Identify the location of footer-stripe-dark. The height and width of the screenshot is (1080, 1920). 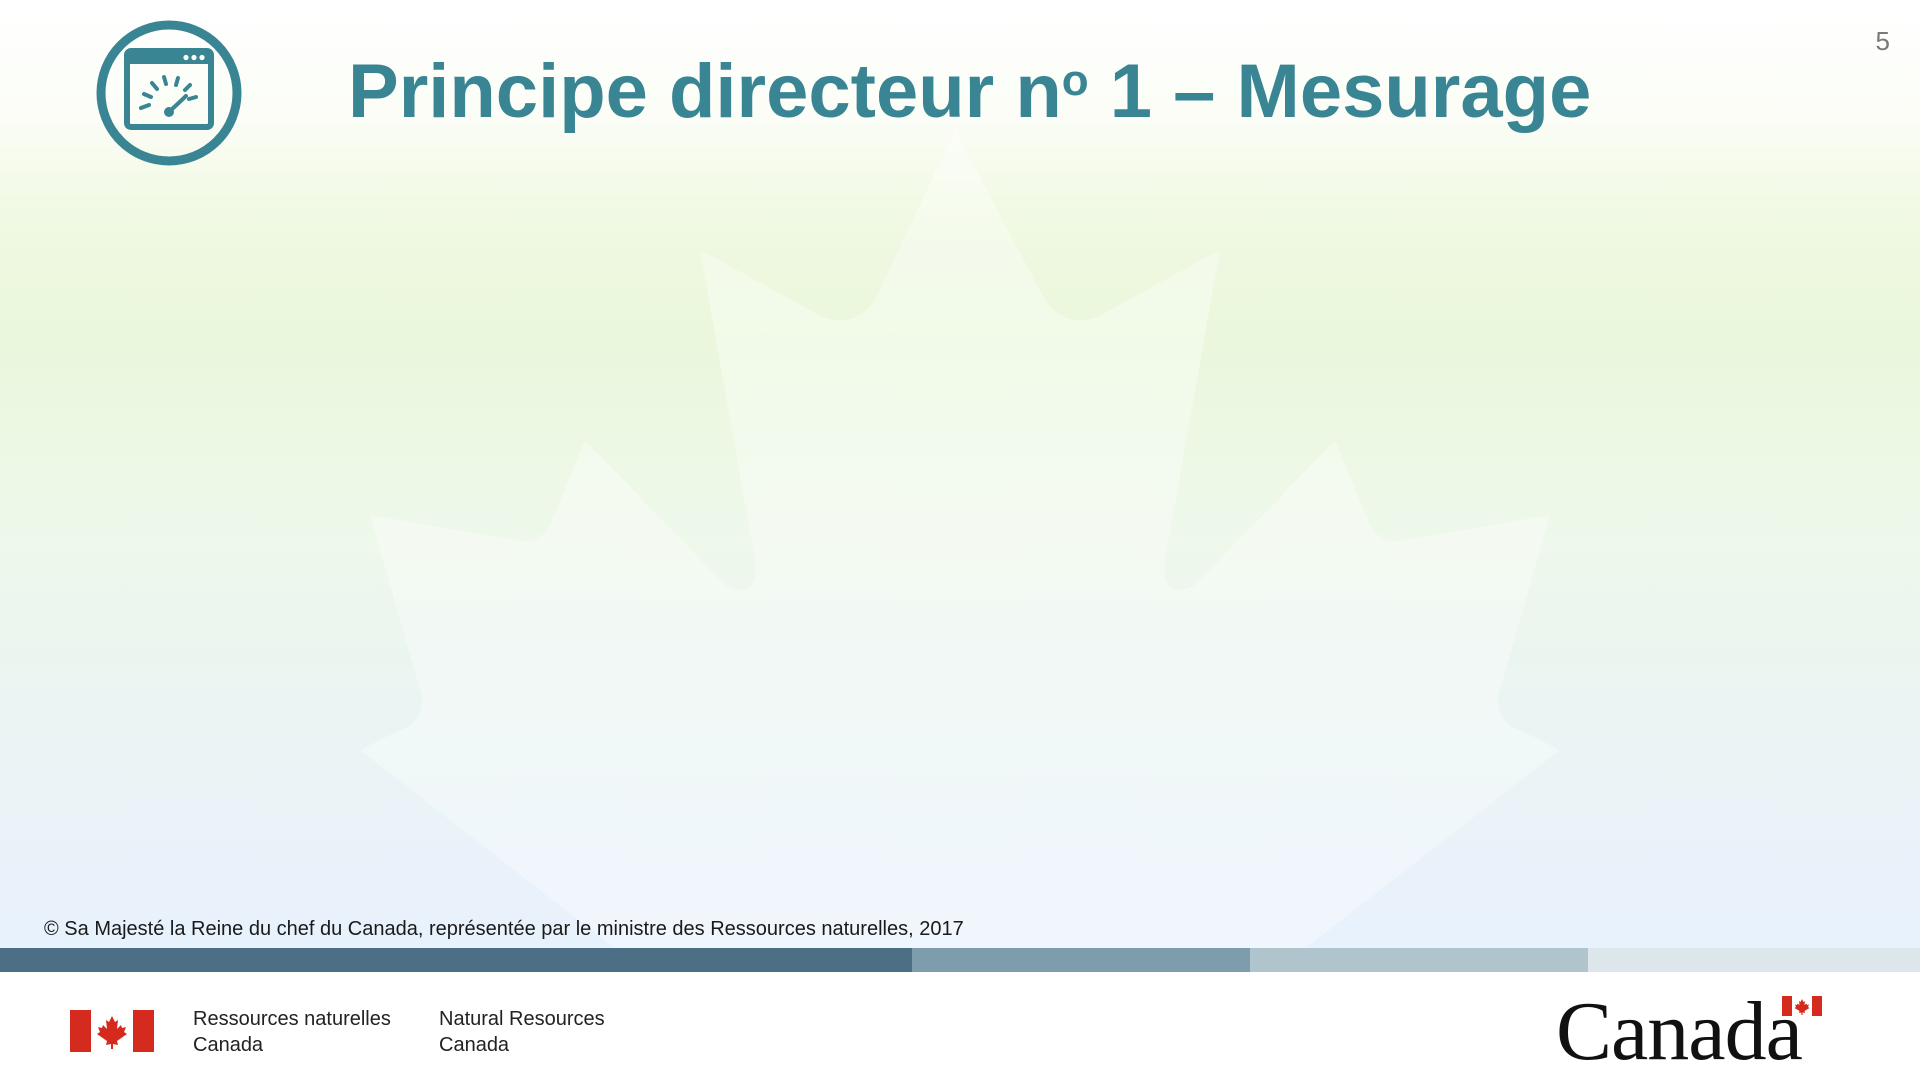
(456, 960).